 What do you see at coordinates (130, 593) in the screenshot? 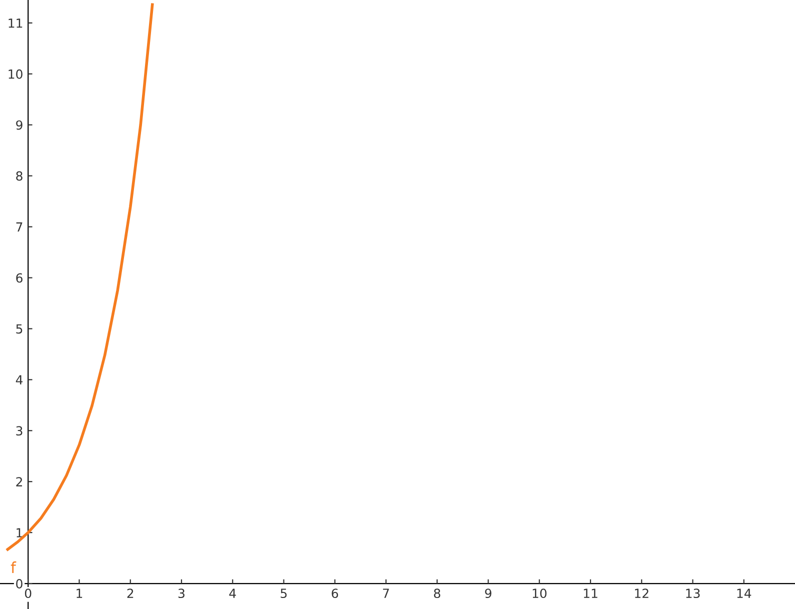
I see `x-tick-label: 2` at bounding box center [130, 593].